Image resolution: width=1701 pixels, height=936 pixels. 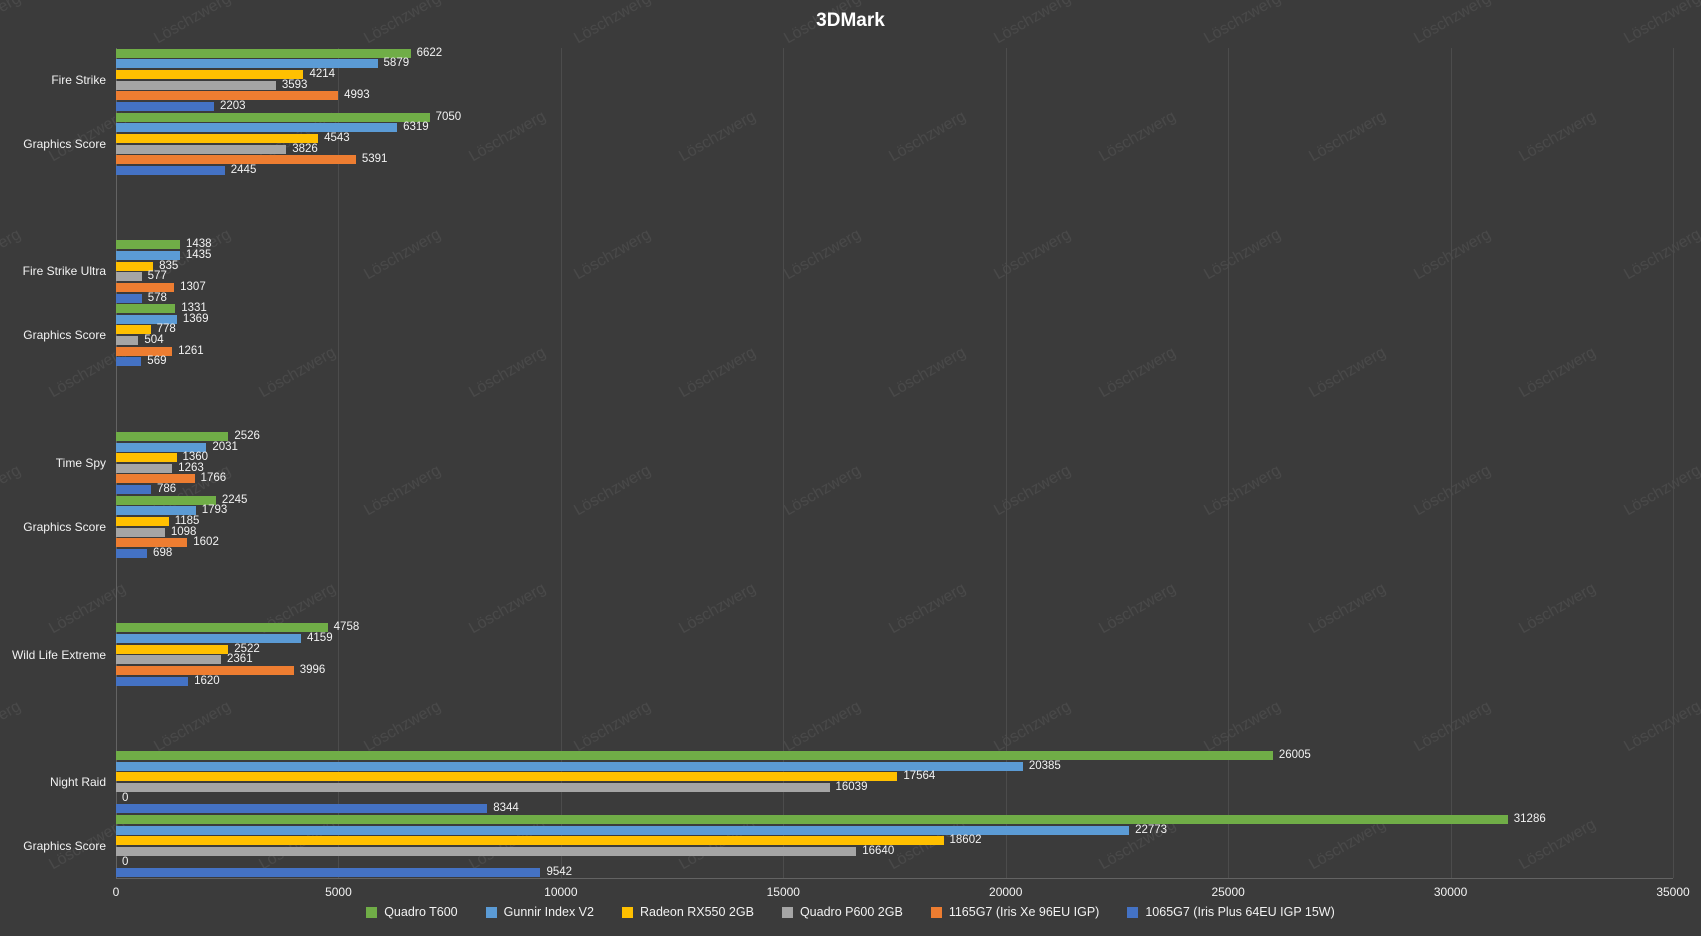 What do you see at coordinates (247, 435) in the screenshot?
I see `bar-value-label: 2526` at bounding box center [247, 435].